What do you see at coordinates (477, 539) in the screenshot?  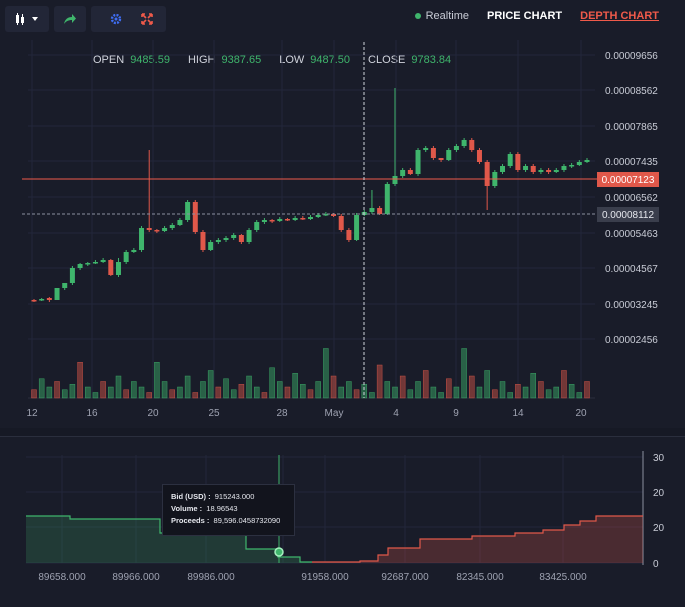 I see `ask-line` at bounding box center [477, 539].